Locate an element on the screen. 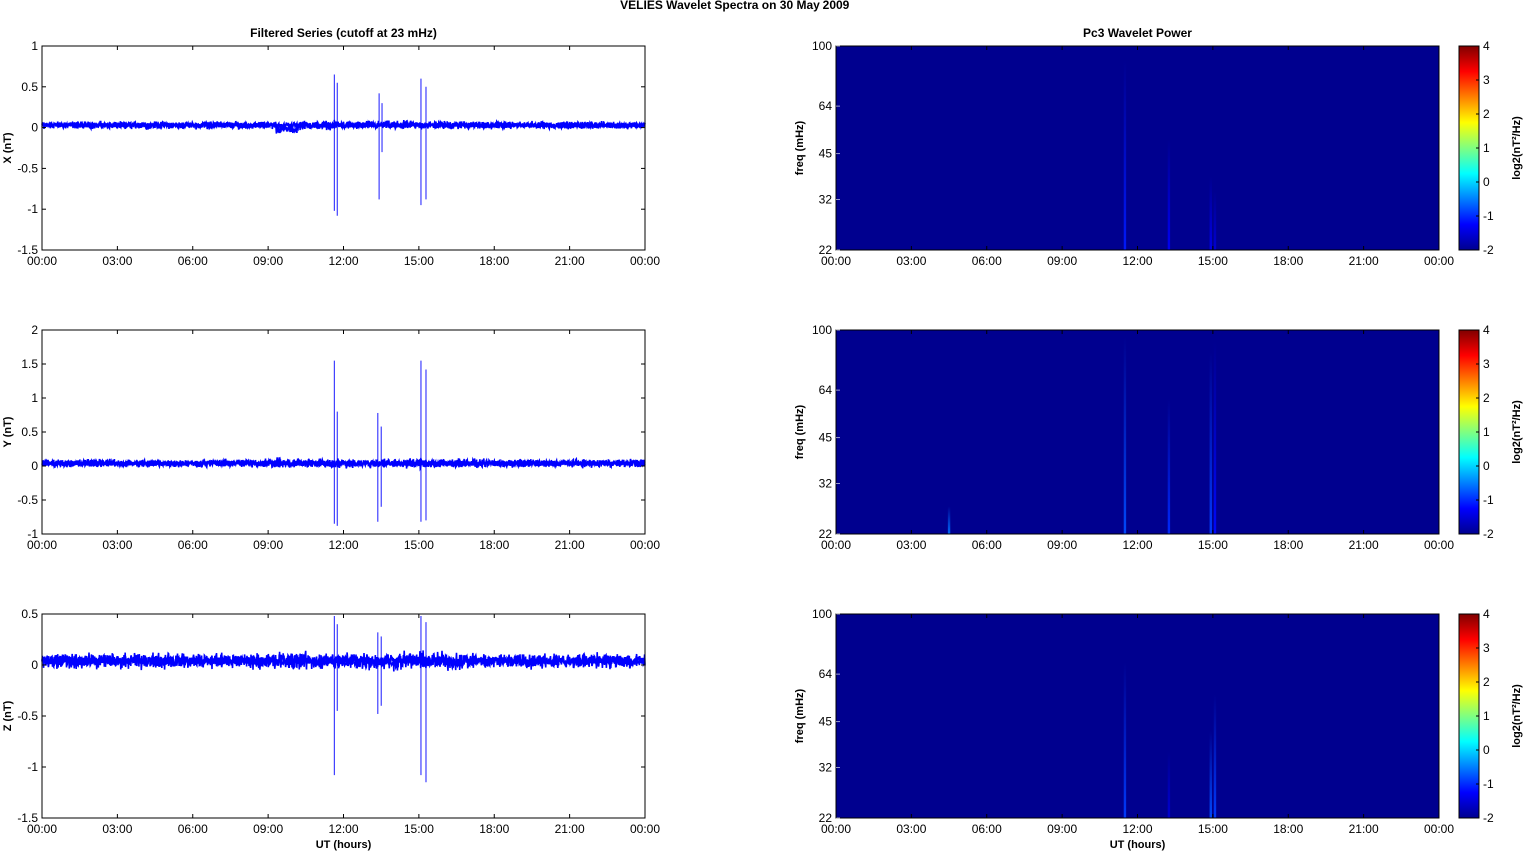  z-series-xtick-label: 09:00 is located at coordinates (268, 829).